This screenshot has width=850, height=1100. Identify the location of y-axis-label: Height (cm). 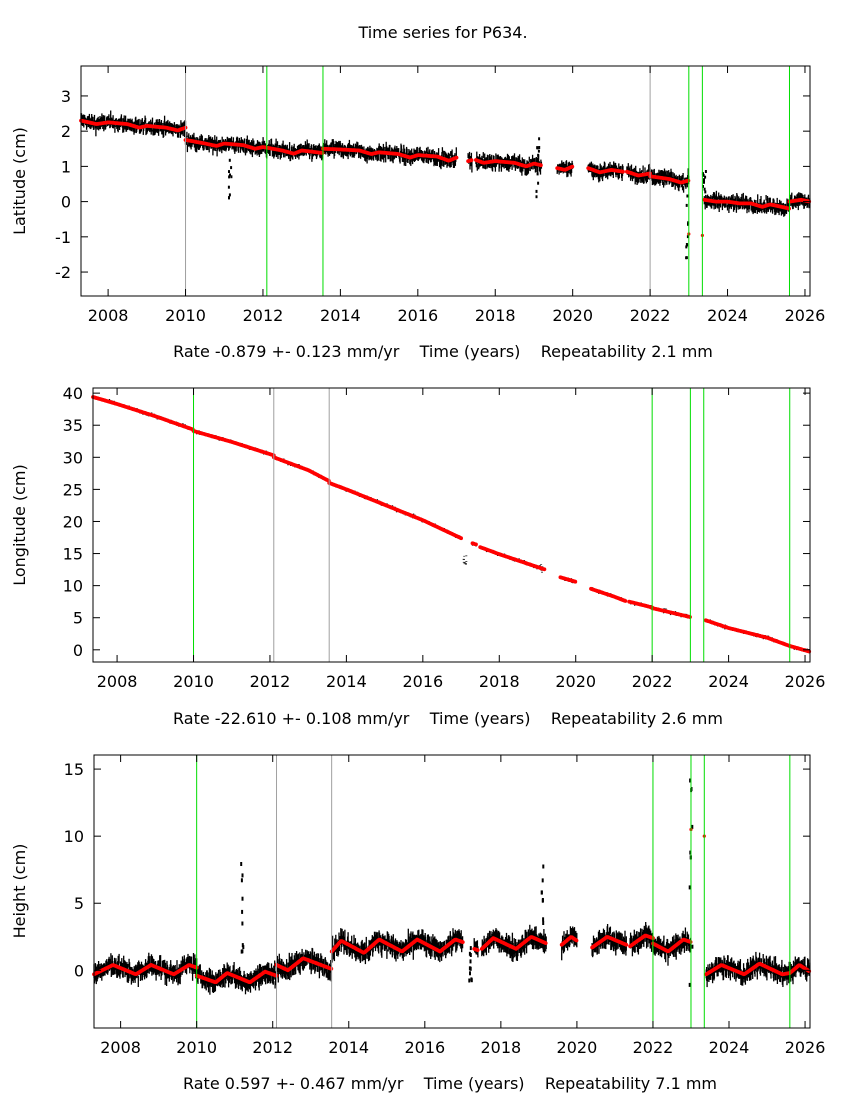
(19, 891).